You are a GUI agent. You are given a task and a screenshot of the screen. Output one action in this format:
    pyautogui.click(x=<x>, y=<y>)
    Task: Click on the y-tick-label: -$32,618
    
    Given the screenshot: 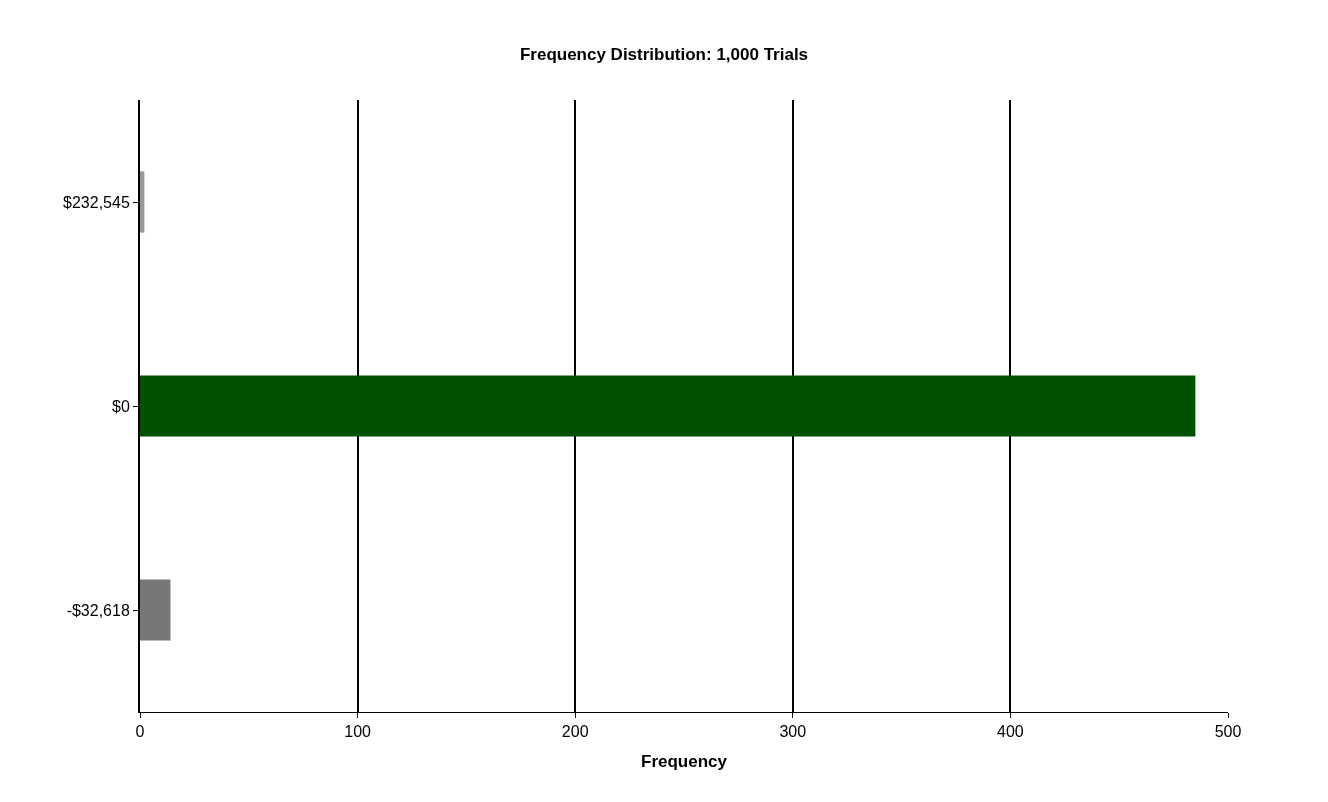 What is the action you would take?
    pyautogui.click(x=98, y=610)
    